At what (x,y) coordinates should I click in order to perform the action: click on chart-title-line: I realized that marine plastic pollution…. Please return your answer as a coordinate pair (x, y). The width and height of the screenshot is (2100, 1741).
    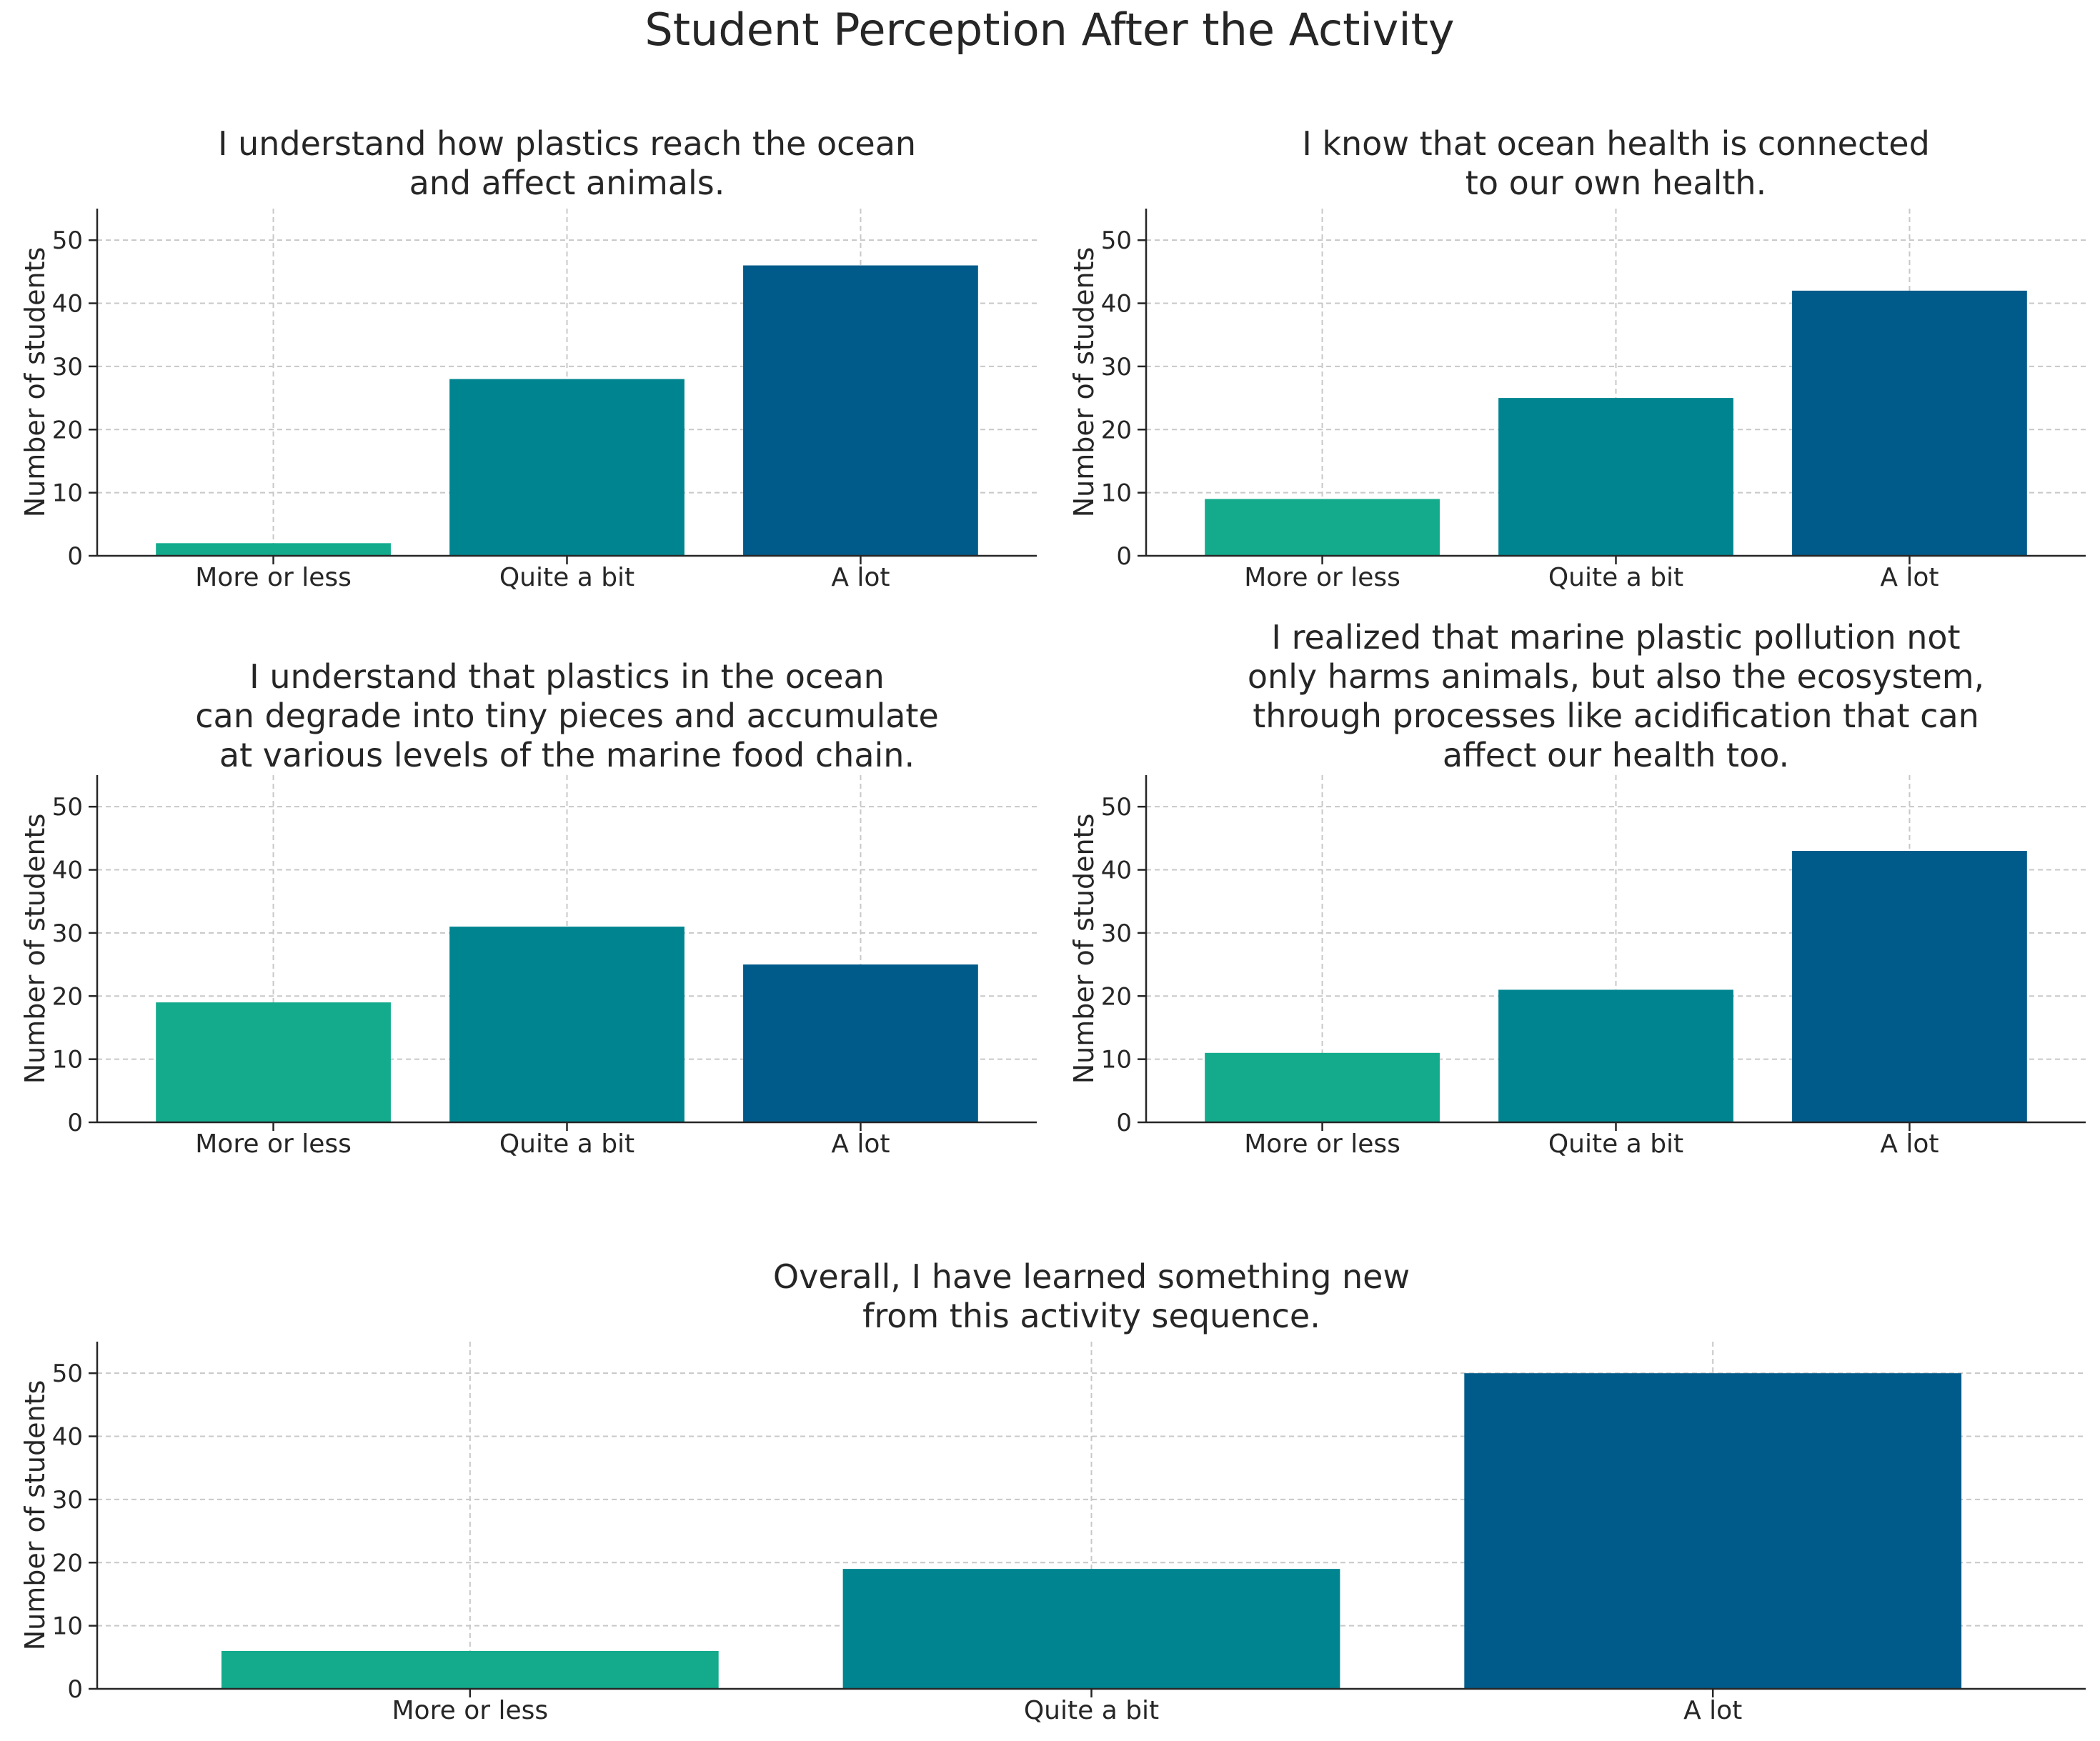
    Looking at the image, I should click on (1616, 637).